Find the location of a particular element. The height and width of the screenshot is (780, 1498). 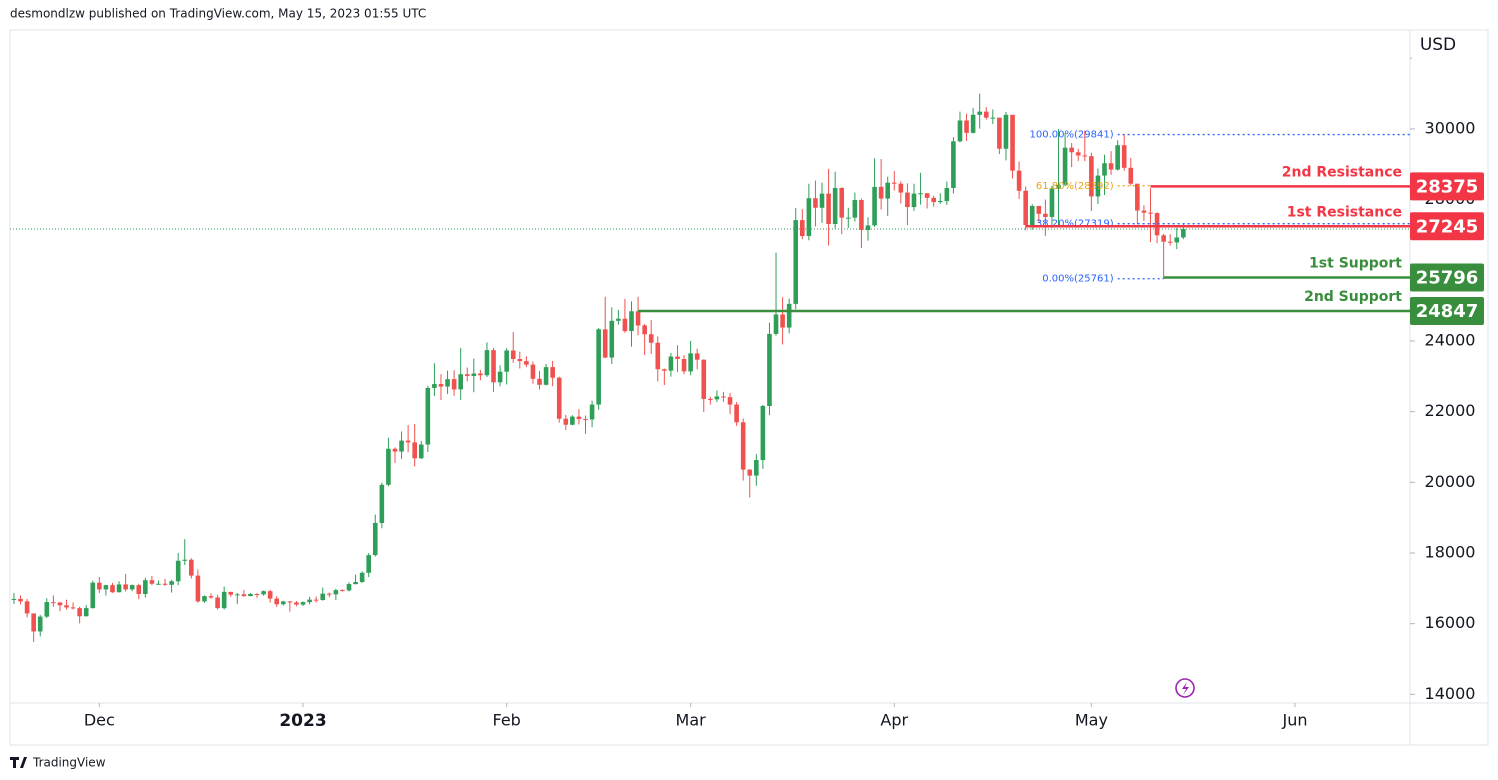

level-name: 2nd Support is located at coordinates (1353, 297).